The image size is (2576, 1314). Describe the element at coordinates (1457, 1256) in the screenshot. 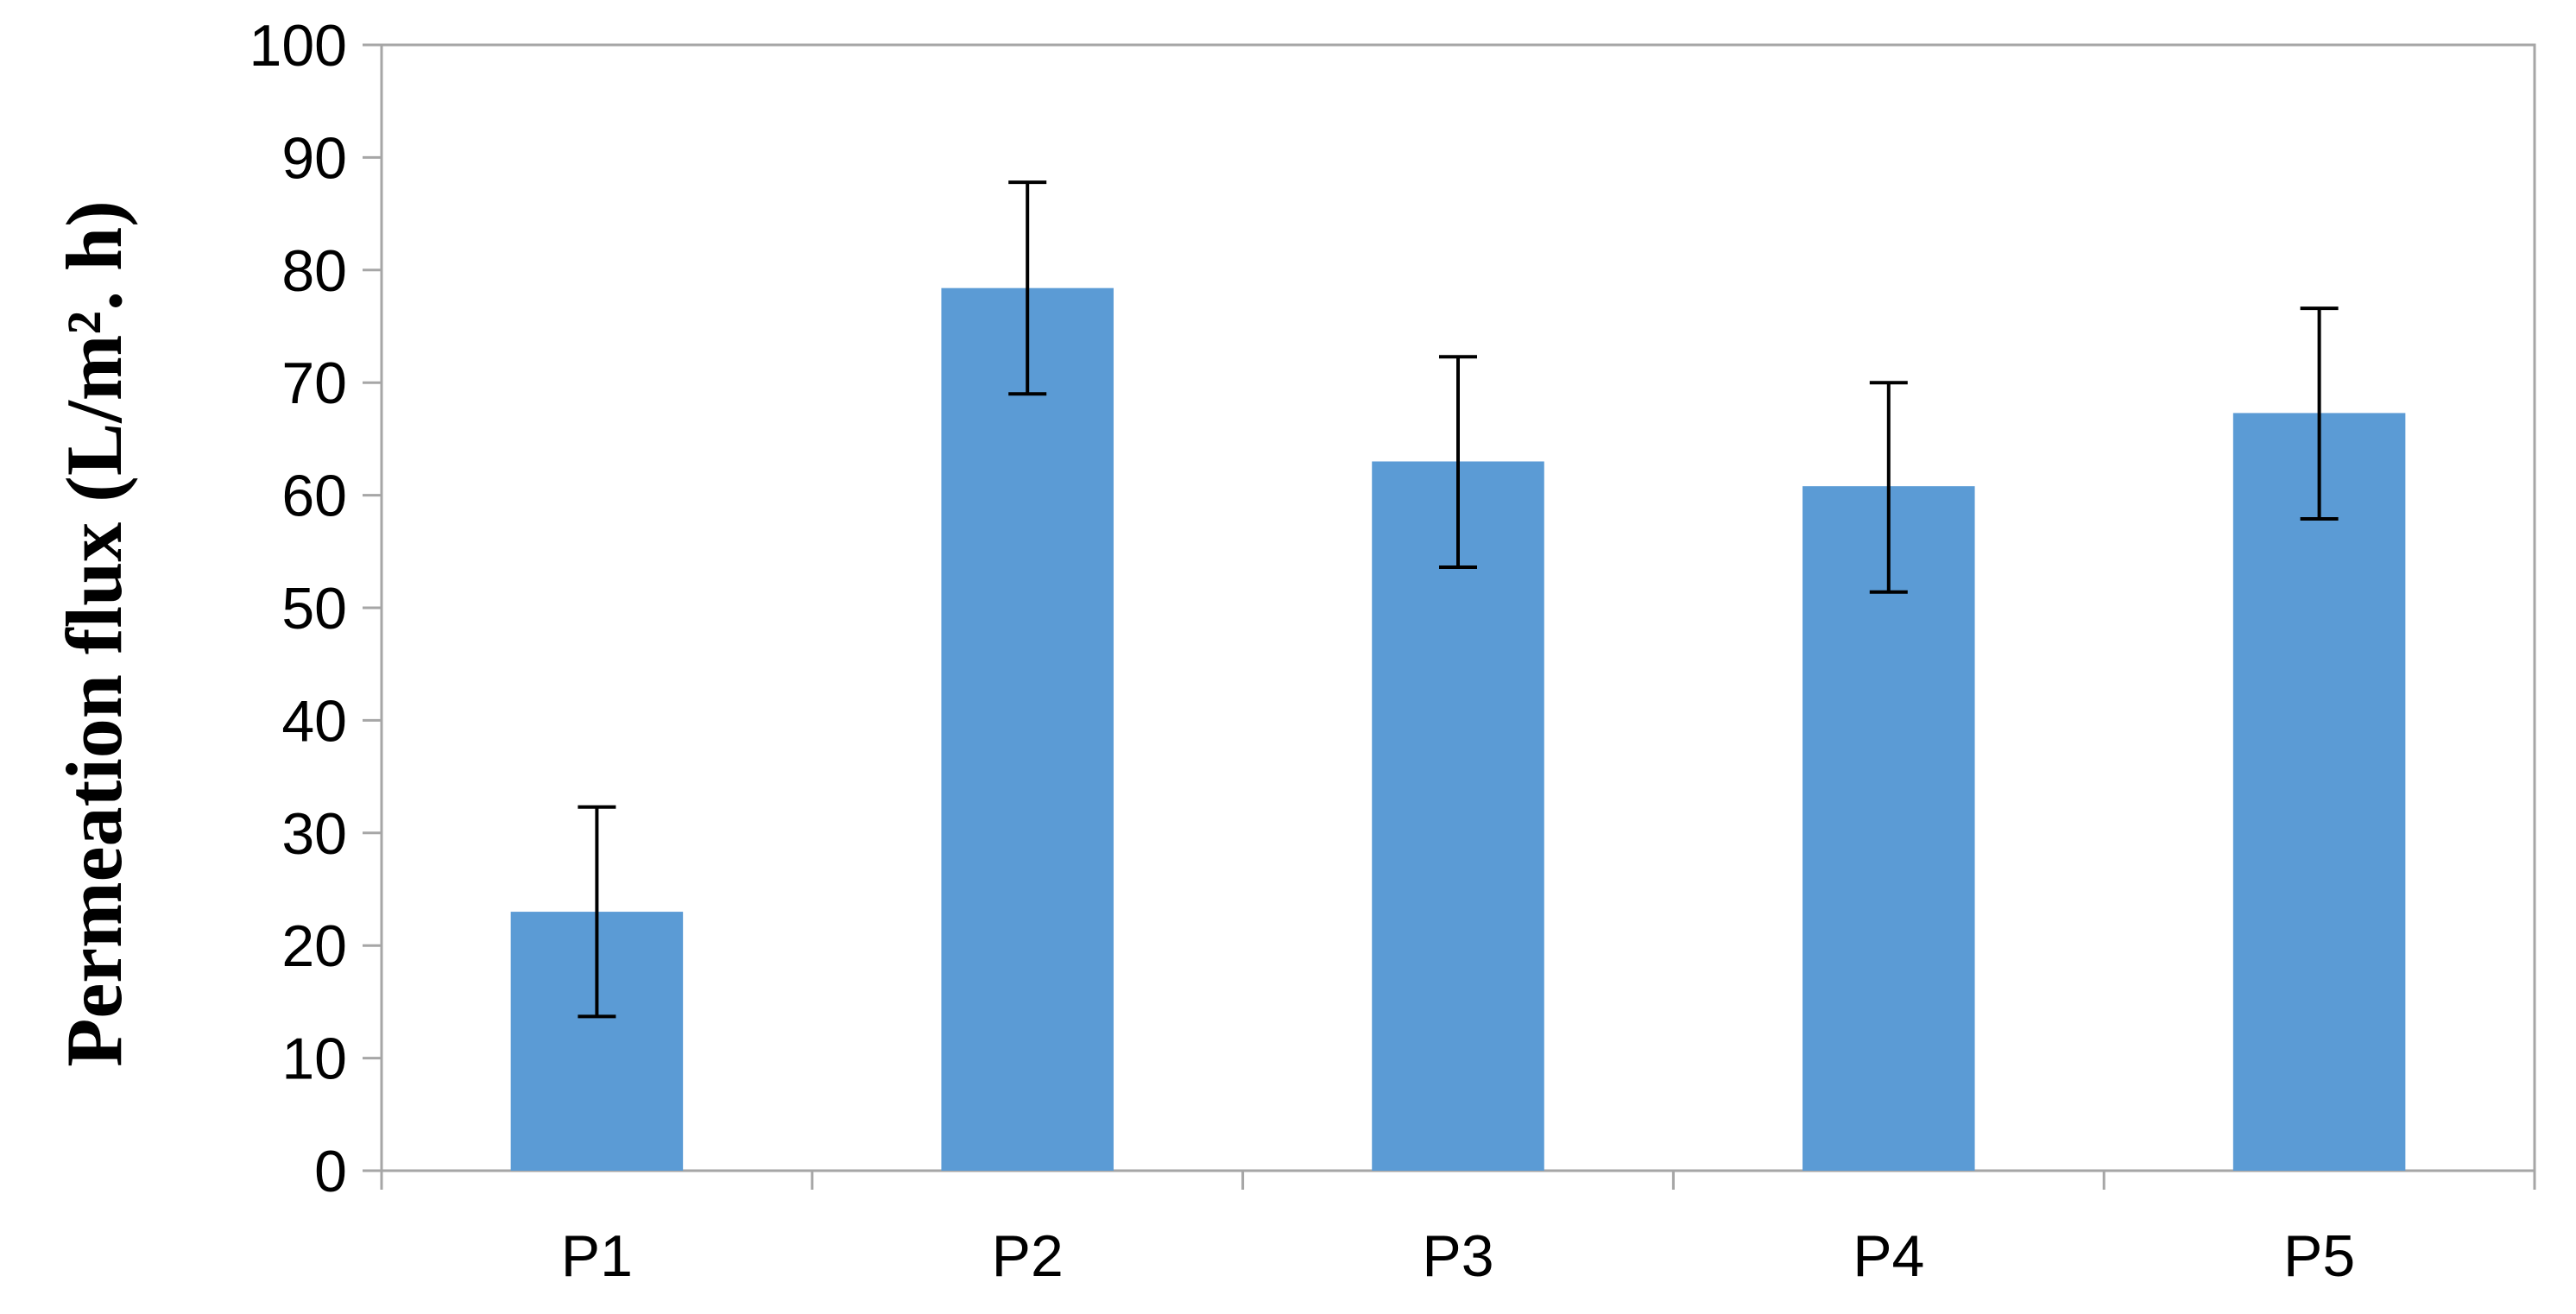

I see `x-tick-label-p3: P3` at that location.